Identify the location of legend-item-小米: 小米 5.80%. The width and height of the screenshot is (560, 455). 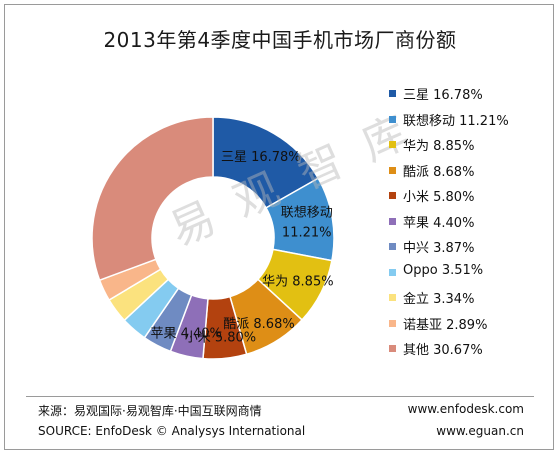
(468, 199).